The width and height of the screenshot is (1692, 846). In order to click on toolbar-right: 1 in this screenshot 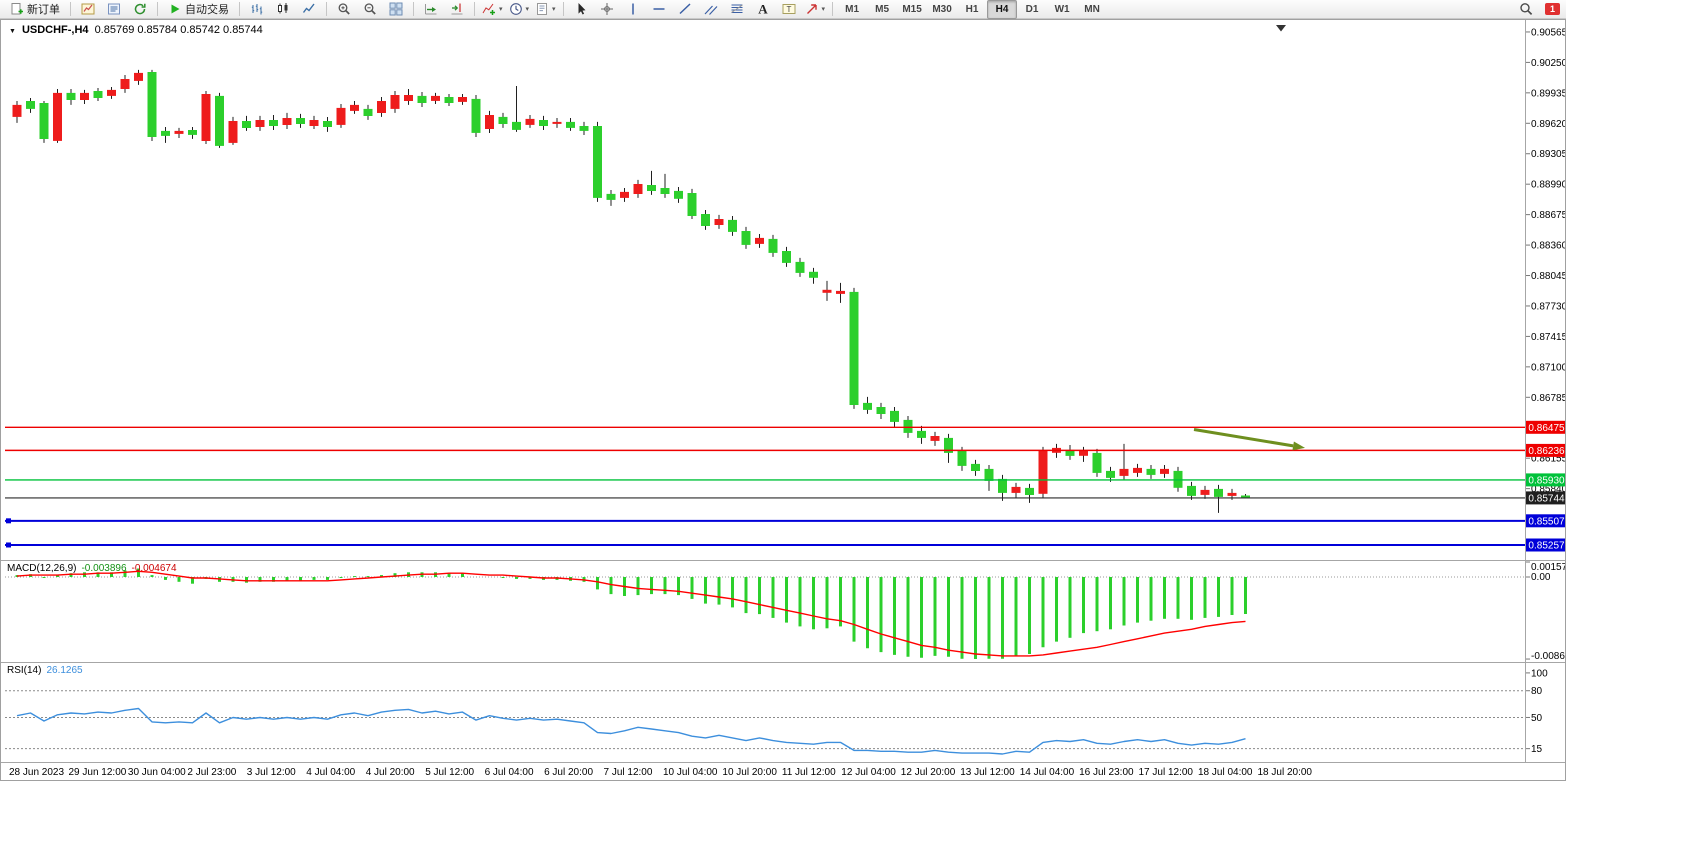, I will do `click(1536, 9)`.